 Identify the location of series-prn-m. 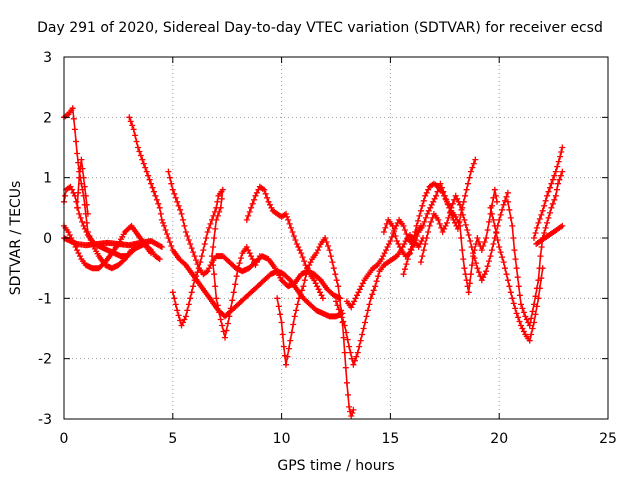
(429, 208).